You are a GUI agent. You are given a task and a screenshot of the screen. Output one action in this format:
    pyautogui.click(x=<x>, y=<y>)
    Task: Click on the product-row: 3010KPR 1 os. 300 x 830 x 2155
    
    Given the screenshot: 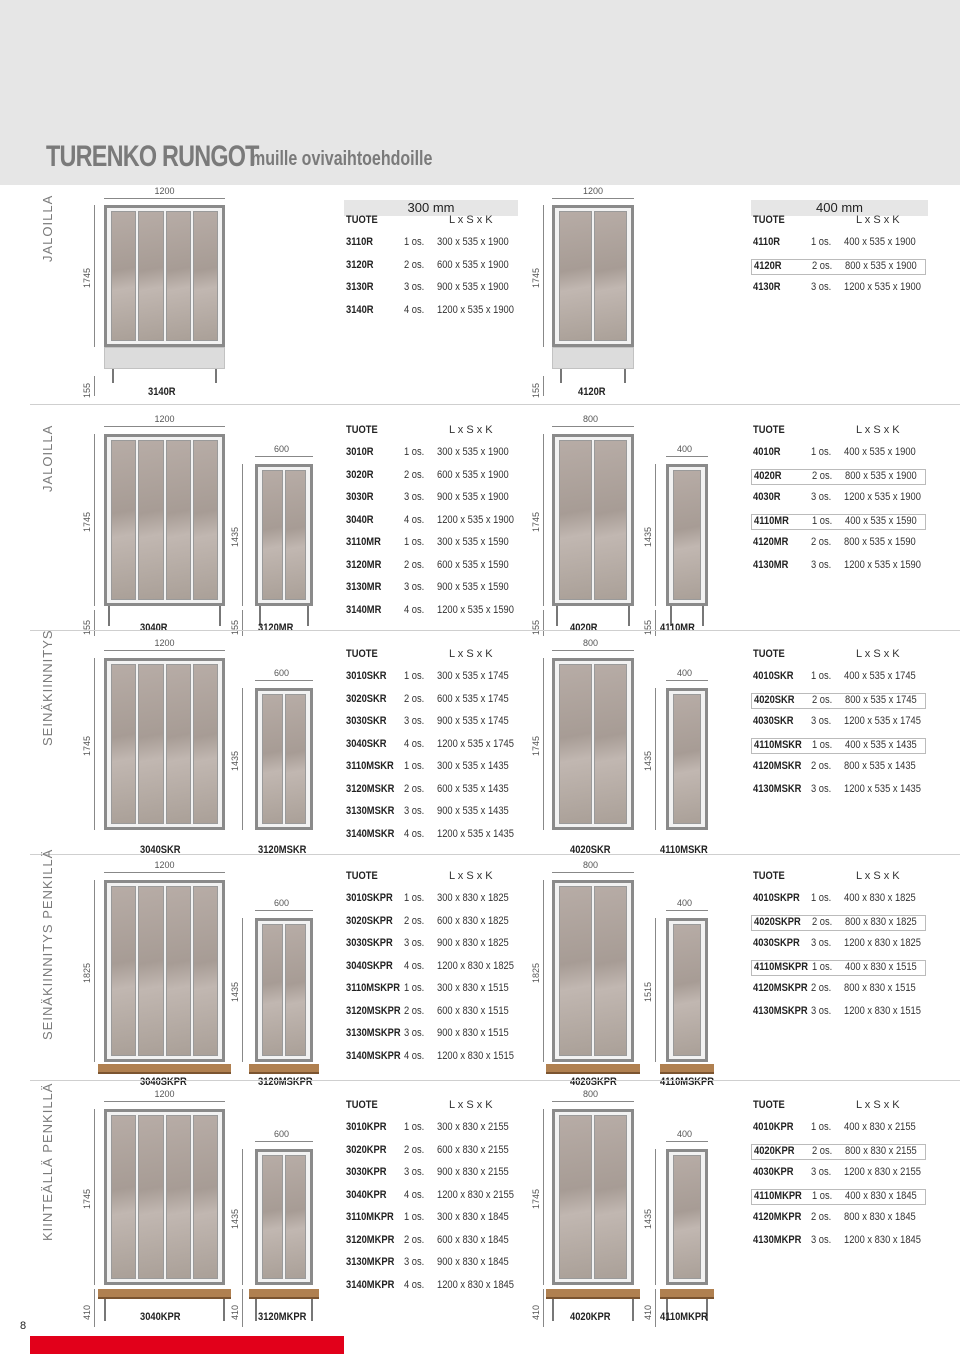 What is the action you would take?
    pyautogui.click(x=431, y=1129)
    